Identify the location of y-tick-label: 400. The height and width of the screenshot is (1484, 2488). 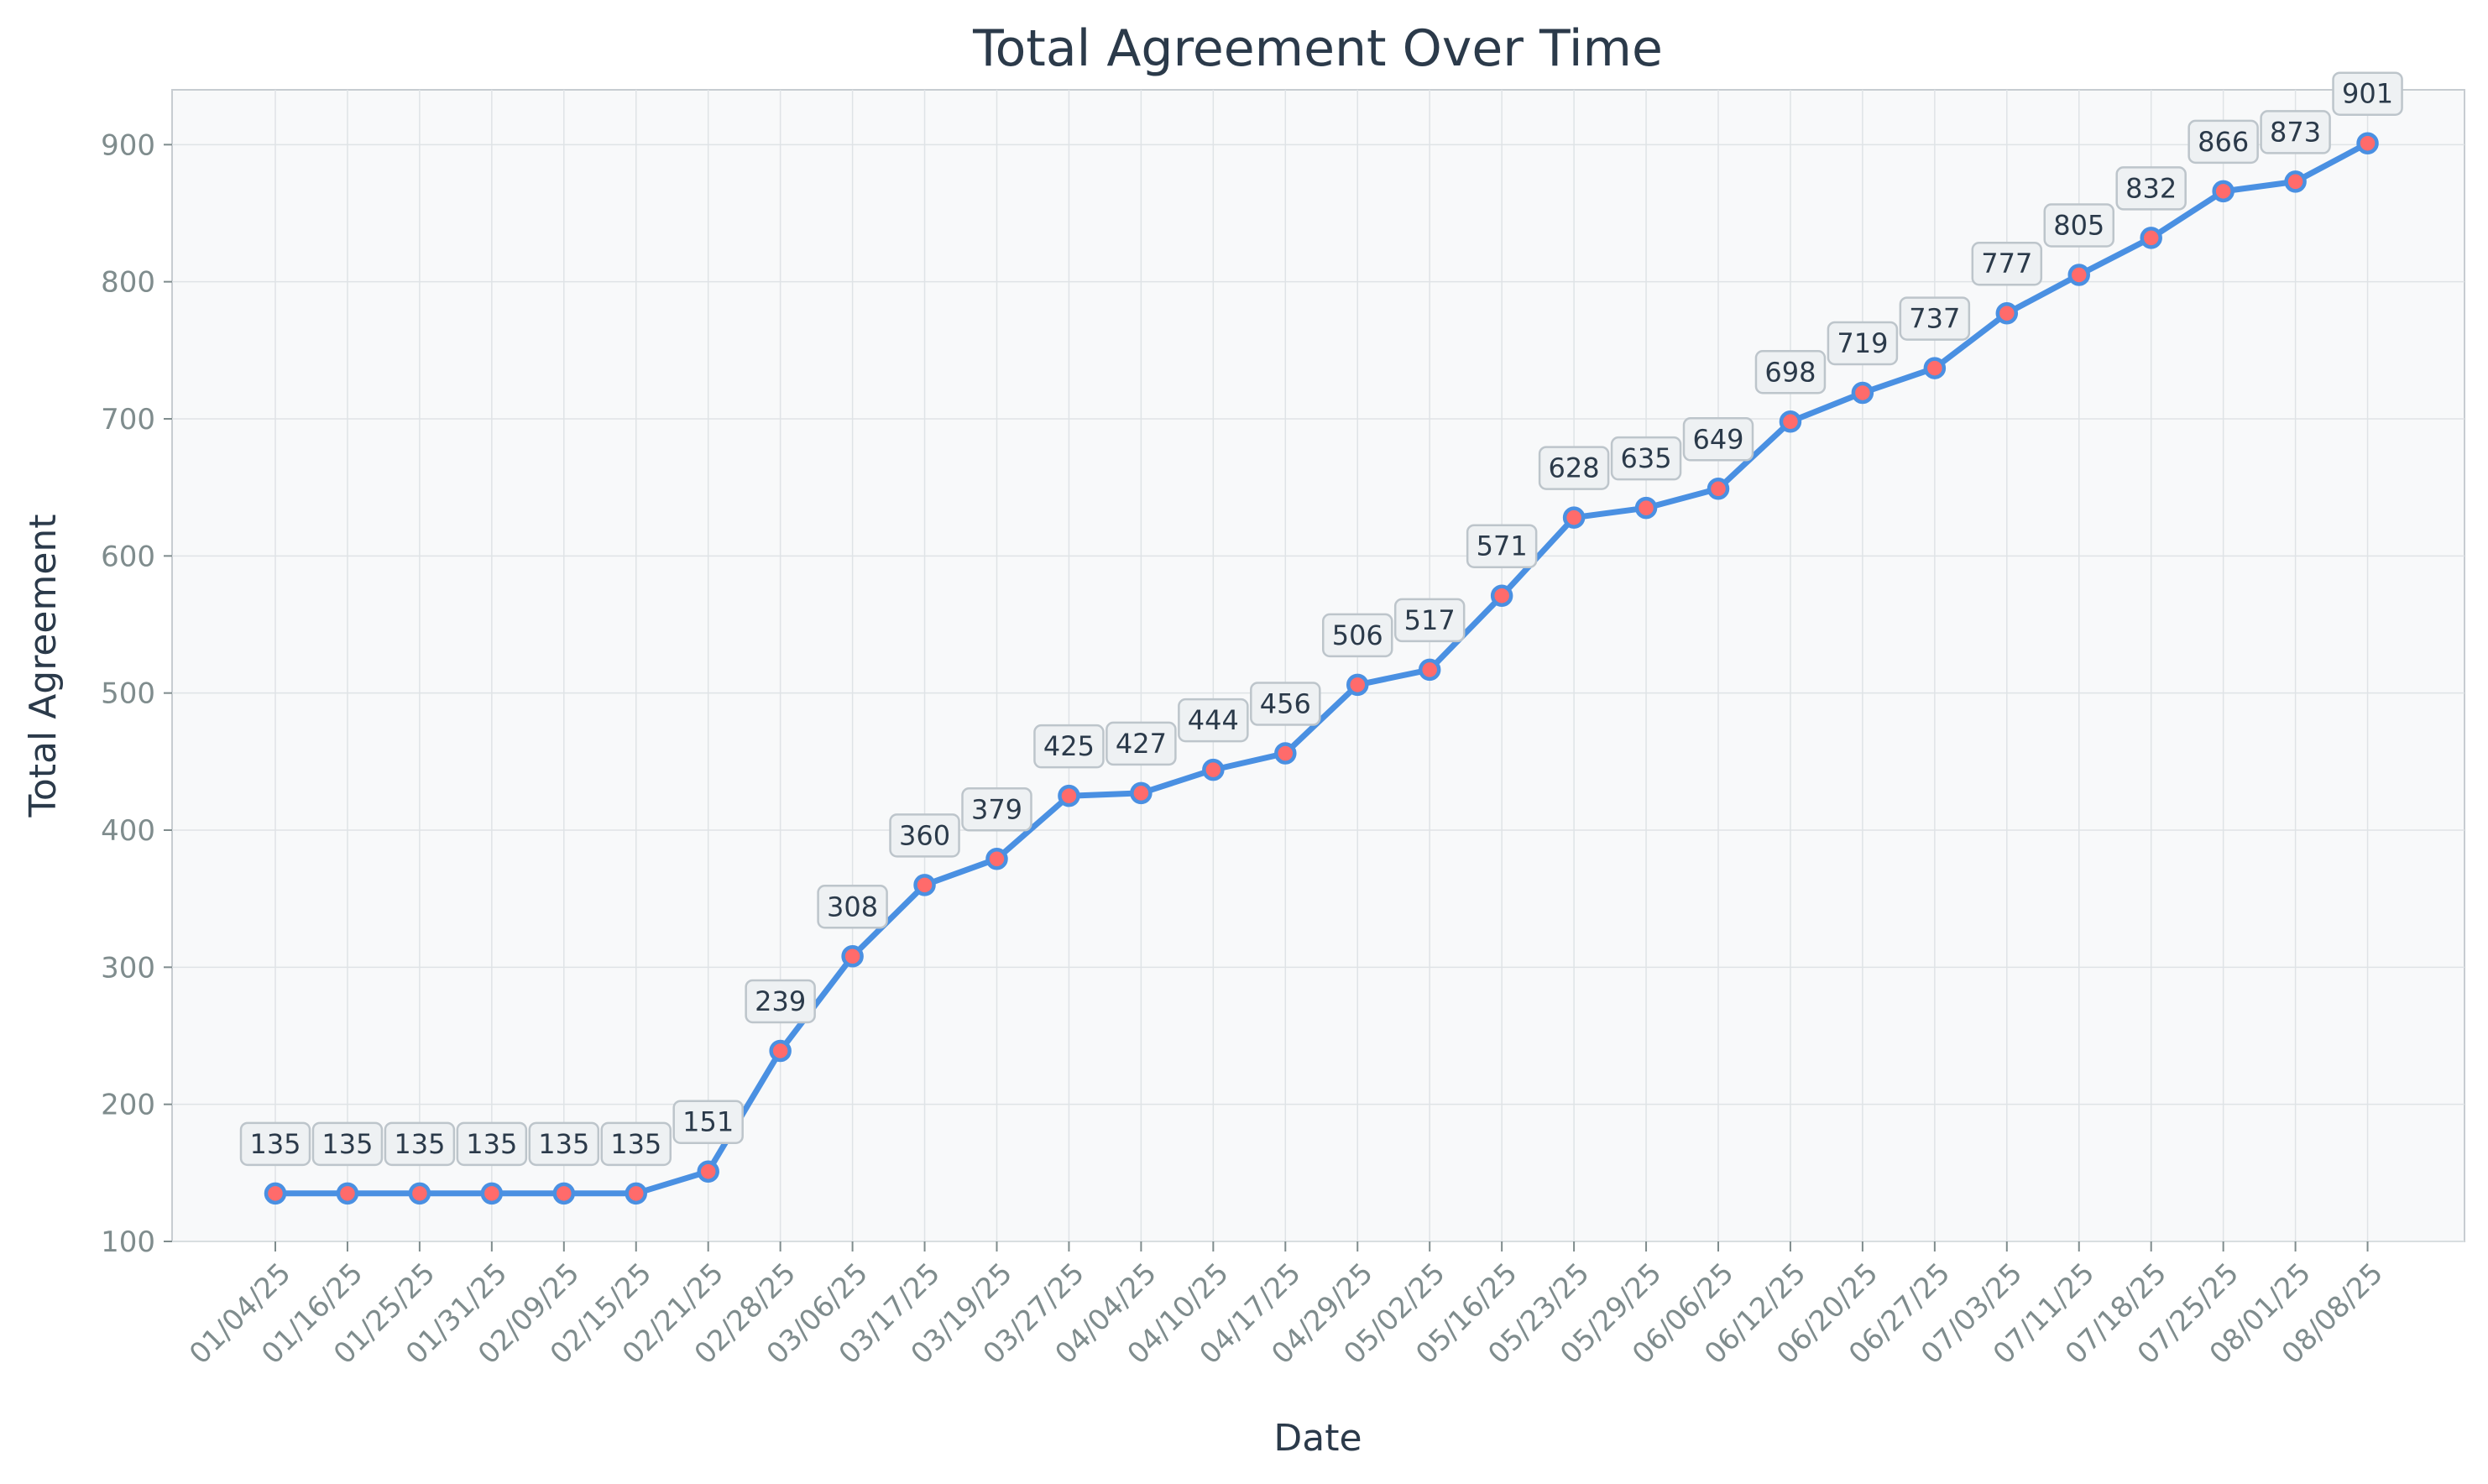
(128, 831).